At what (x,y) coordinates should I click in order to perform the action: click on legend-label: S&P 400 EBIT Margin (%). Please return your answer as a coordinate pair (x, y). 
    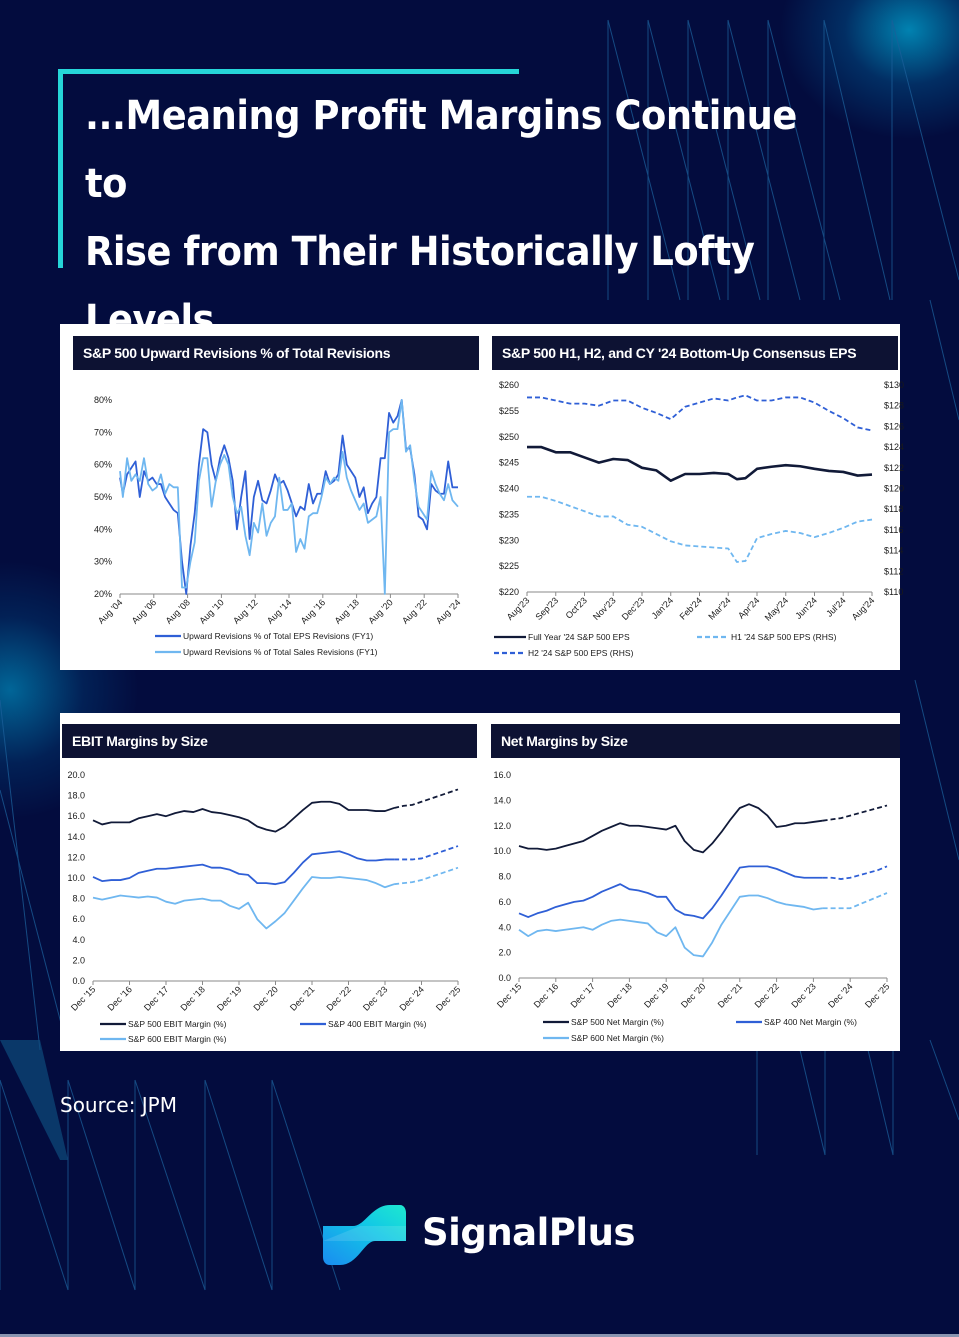
    Looking at the image, I should click on (377, 1024).